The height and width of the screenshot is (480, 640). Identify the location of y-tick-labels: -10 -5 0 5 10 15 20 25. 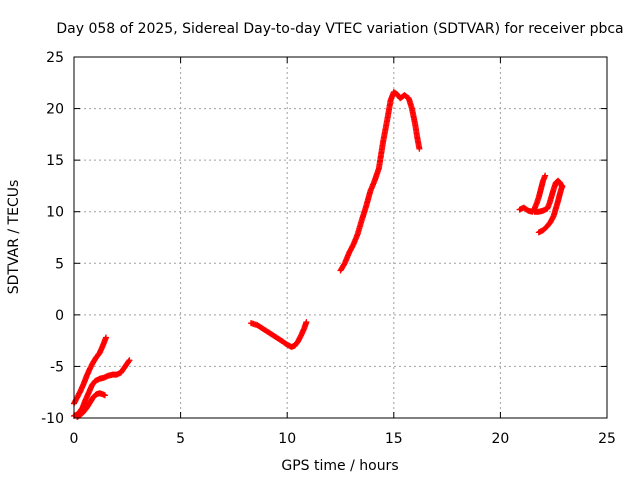
(52, 238).